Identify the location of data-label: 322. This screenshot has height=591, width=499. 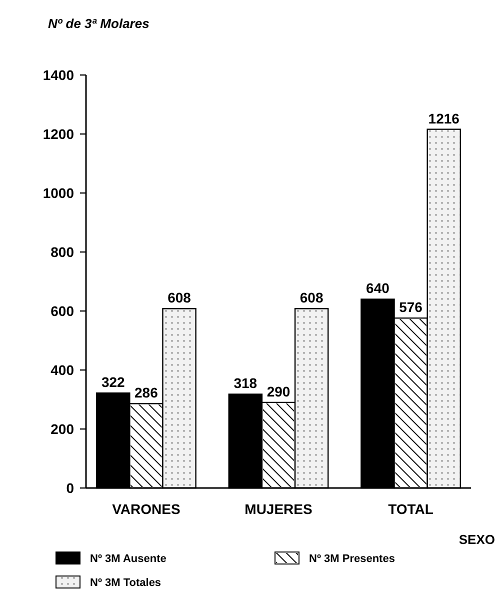
(113, 382).